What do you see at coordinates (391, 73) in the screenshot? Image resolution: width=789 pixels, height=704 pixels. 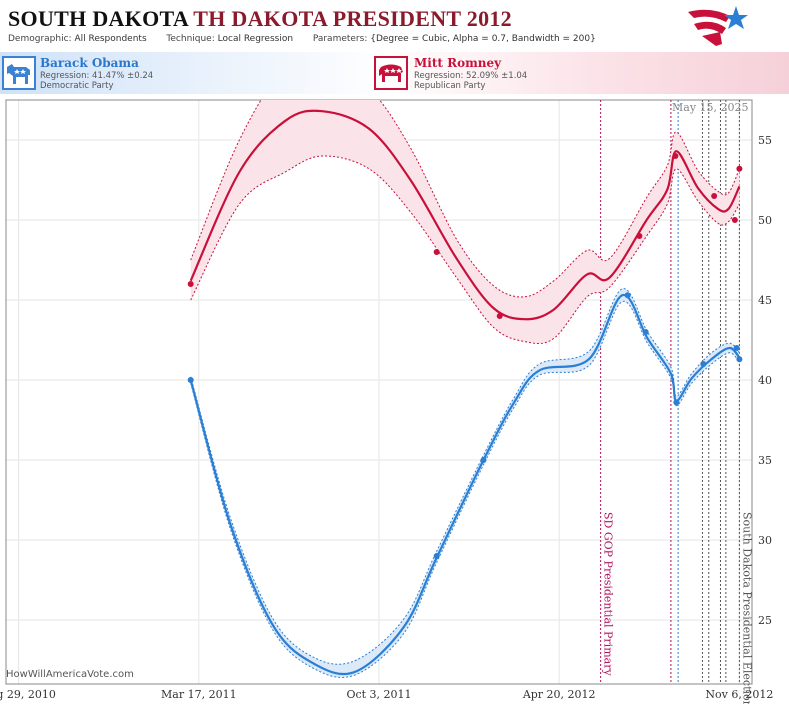 I see `elephant-icon` at bounding box center [391, 73].